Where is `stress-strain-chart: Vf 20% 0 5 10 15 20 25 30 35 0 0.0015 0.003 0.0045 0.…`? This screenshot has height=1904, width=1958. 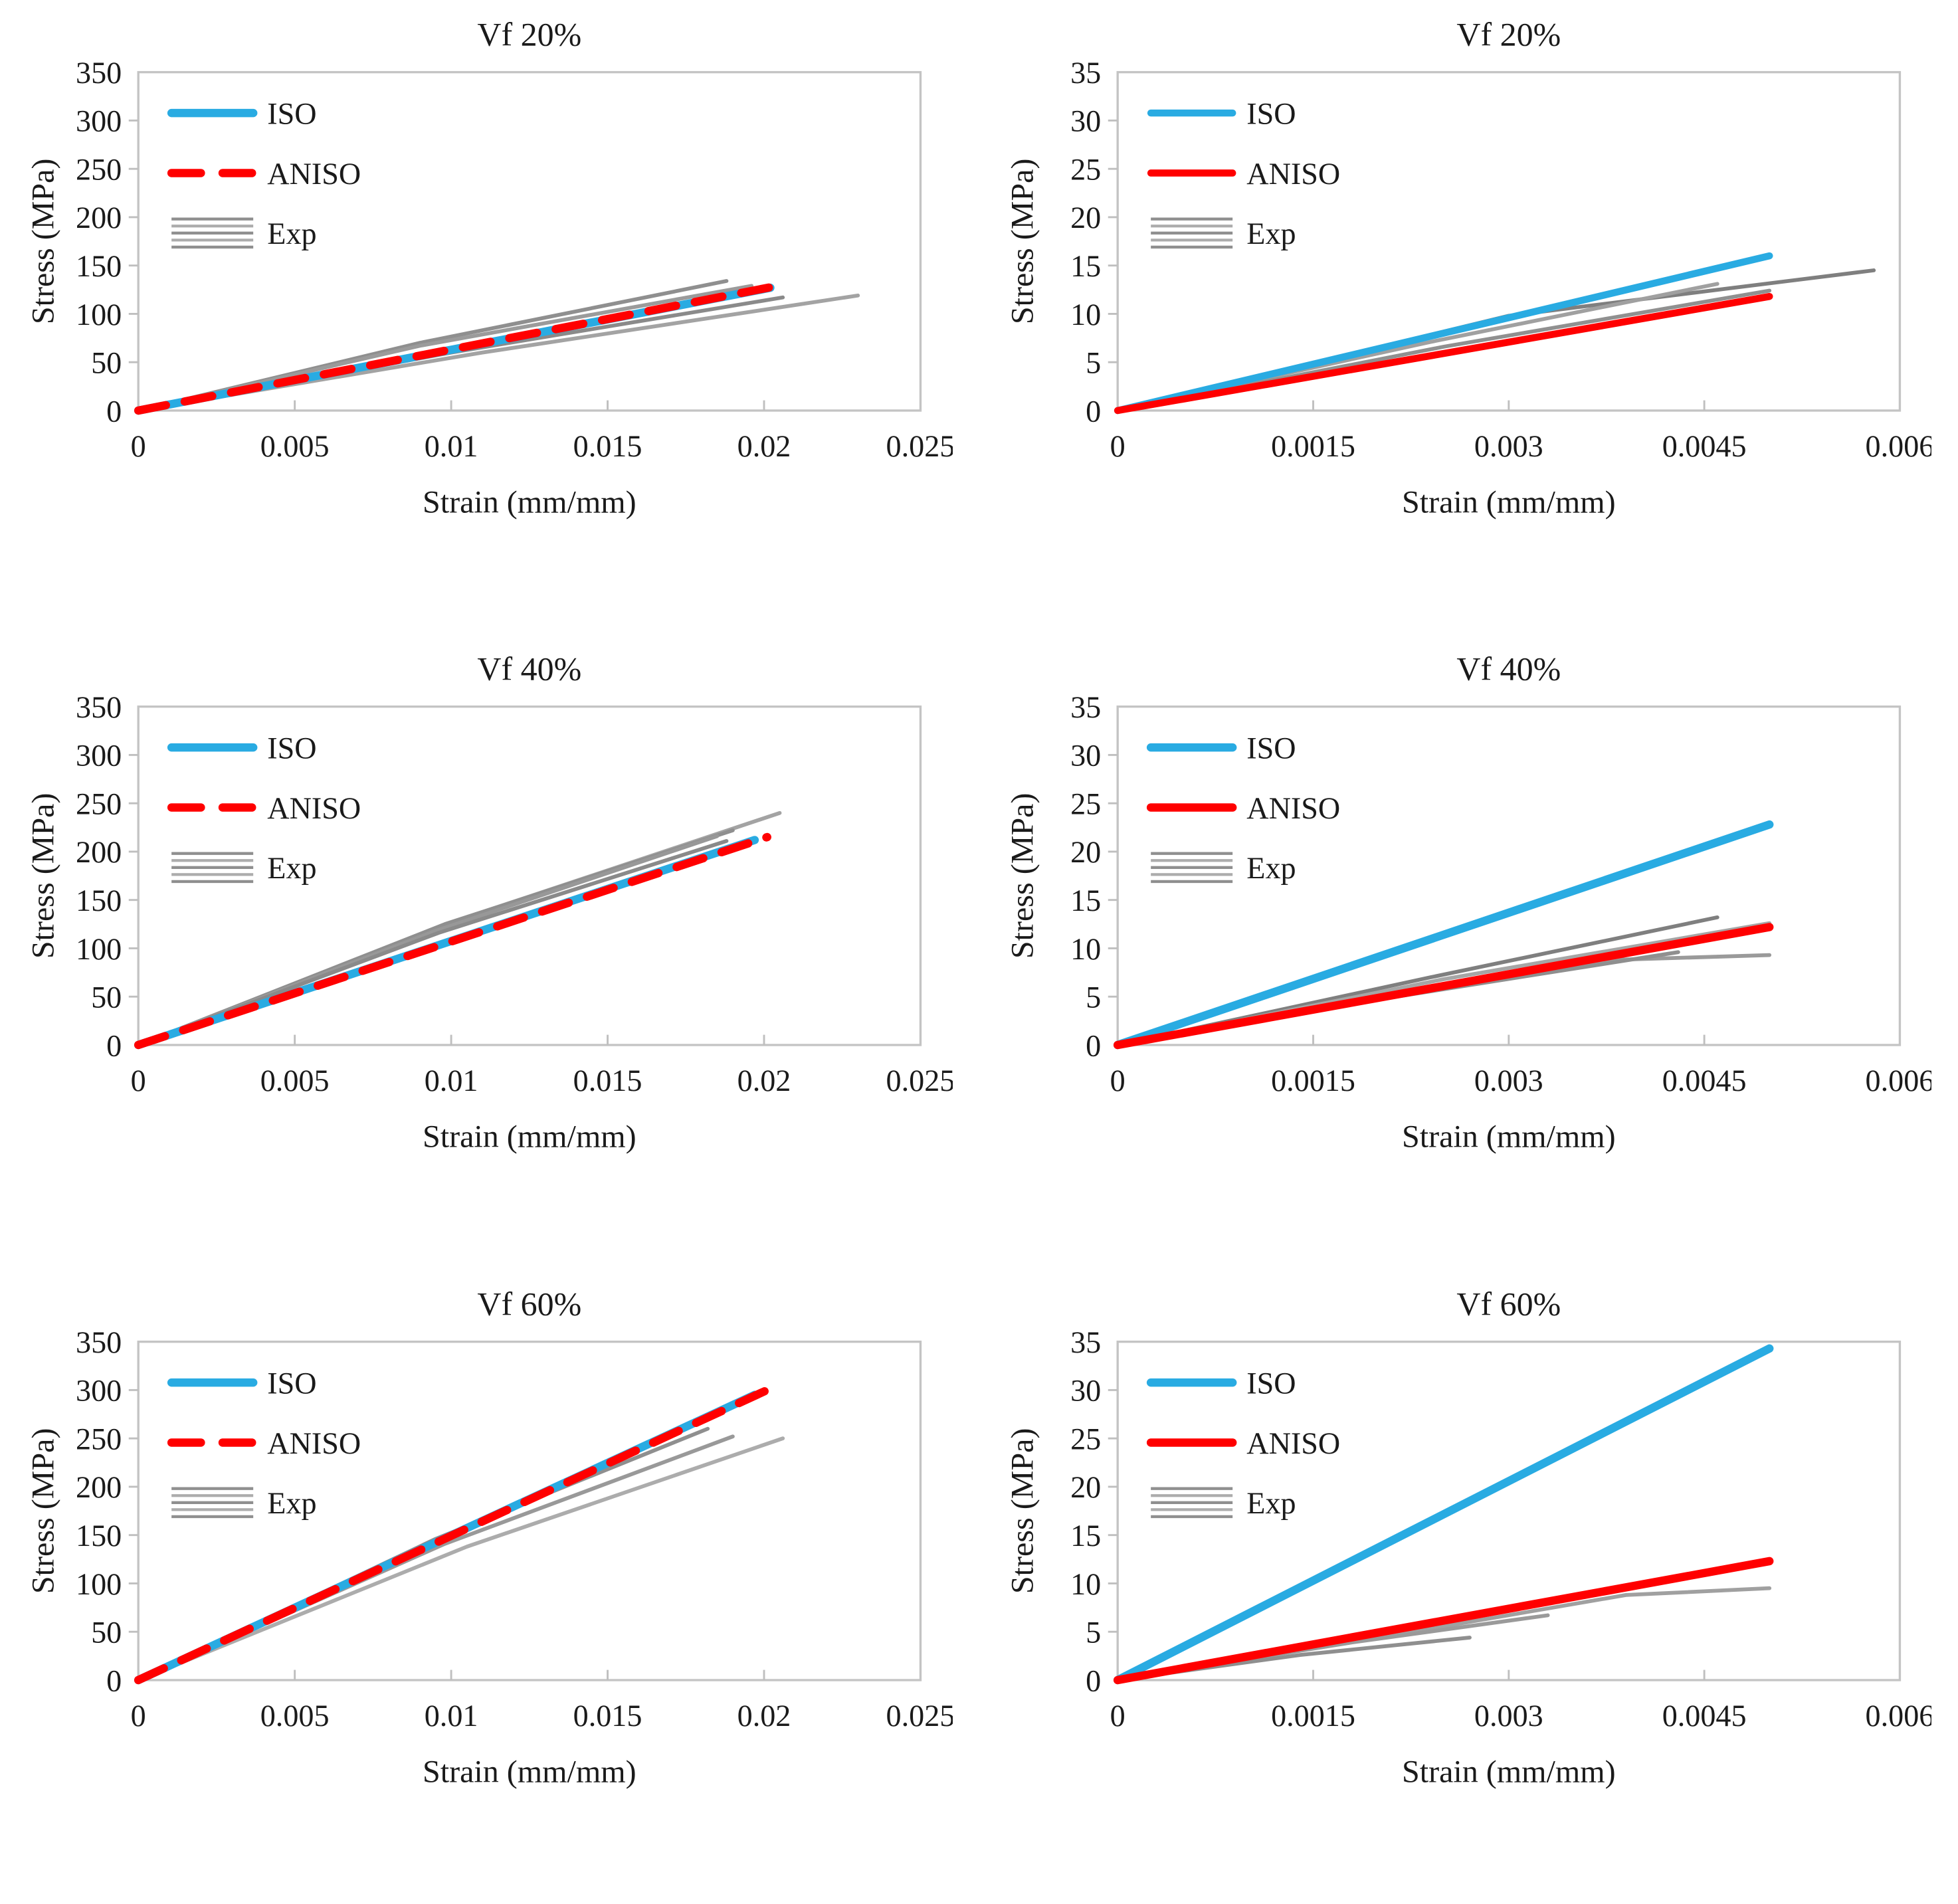
stress-strain-chart: Vf 20% 0 5 10 15 20 25 30 35 0 0.0015 0.003 0.0045 0.… is located at coordinates (1469, 267).